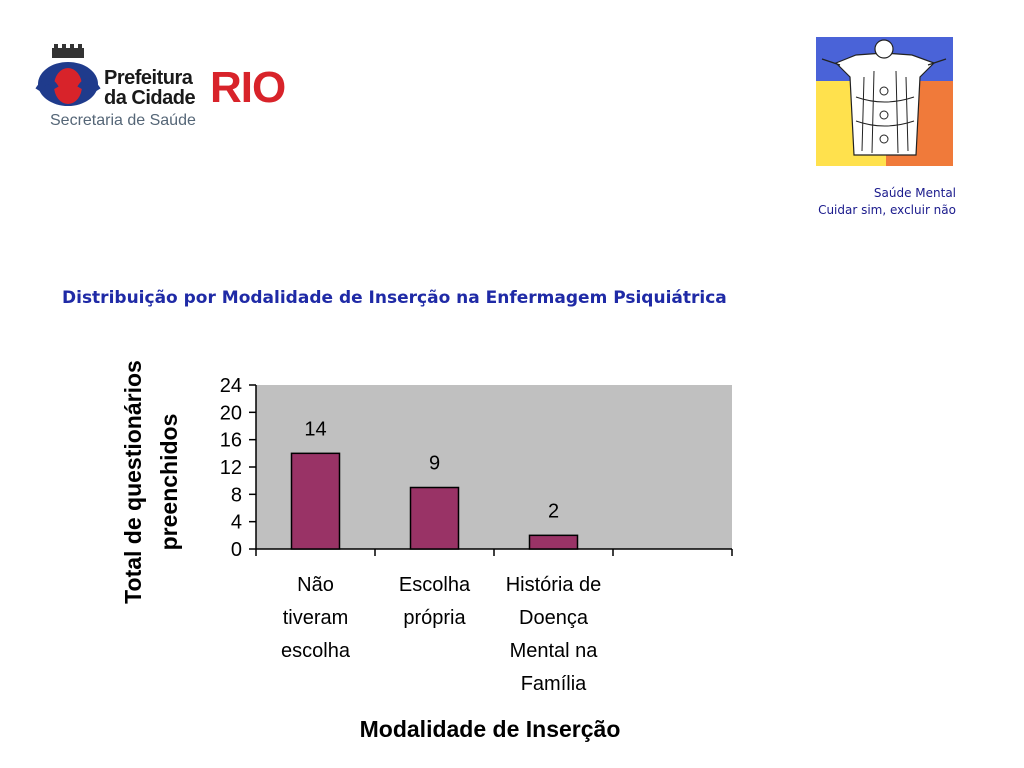 The height and width of the screenshot is (768, 1024). What do you see at coordinates (231, 468) in the screenshot?
I see `y-tick-label: 12` at bounding box center [231, 468].